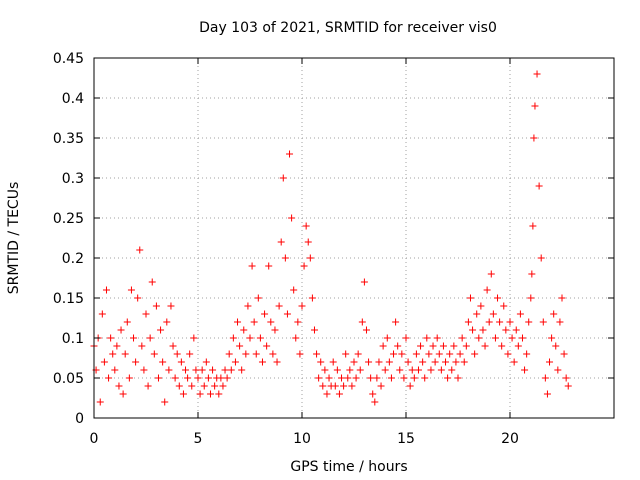 Image resolution: width=640 pixels, height=480 pixels. What do you see at coordinates (348, 467) in the screenshot?
I see `x-axis-label: GPS time / hours` at bounding box center [348, 467].